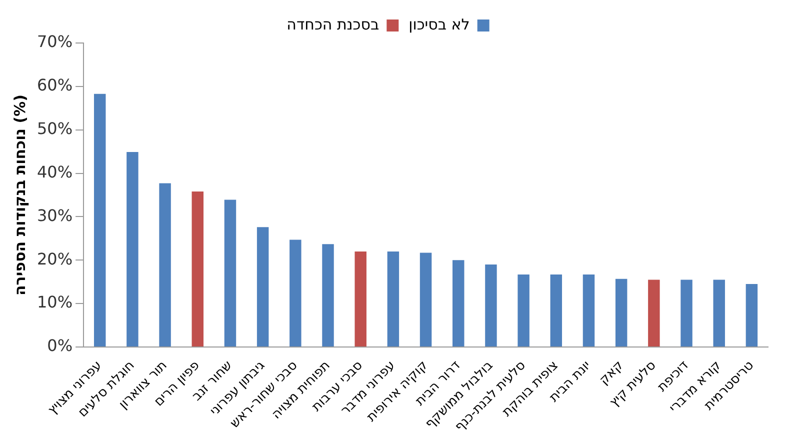 The height and width of the screenshot is (446, 798). What do you see at coordinates (55, 128) in the screenshot?
I see `y-tick-label: 50%` at bounding box center [55, 128].